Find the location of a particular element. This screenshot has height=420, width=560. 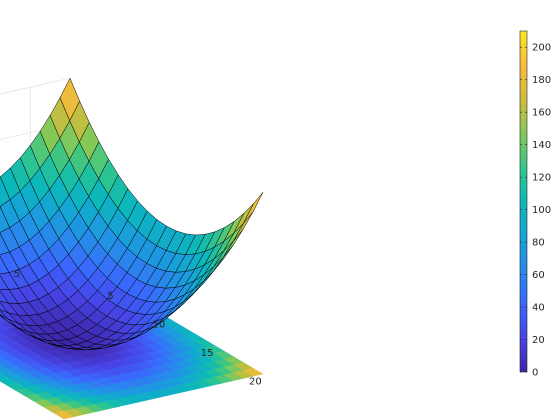

colorbar-tick-label: 100 is located at coordinates (541, 210).